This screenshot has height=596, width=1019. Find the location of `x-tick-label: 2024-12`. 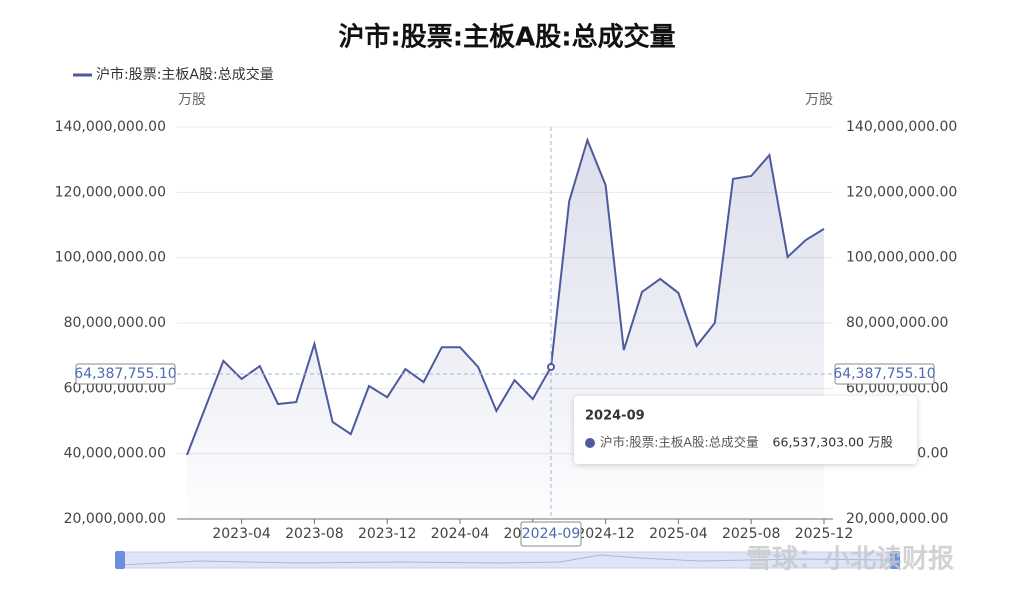

x-tick-label: 2024-12 is located at coordinates (605, 534).